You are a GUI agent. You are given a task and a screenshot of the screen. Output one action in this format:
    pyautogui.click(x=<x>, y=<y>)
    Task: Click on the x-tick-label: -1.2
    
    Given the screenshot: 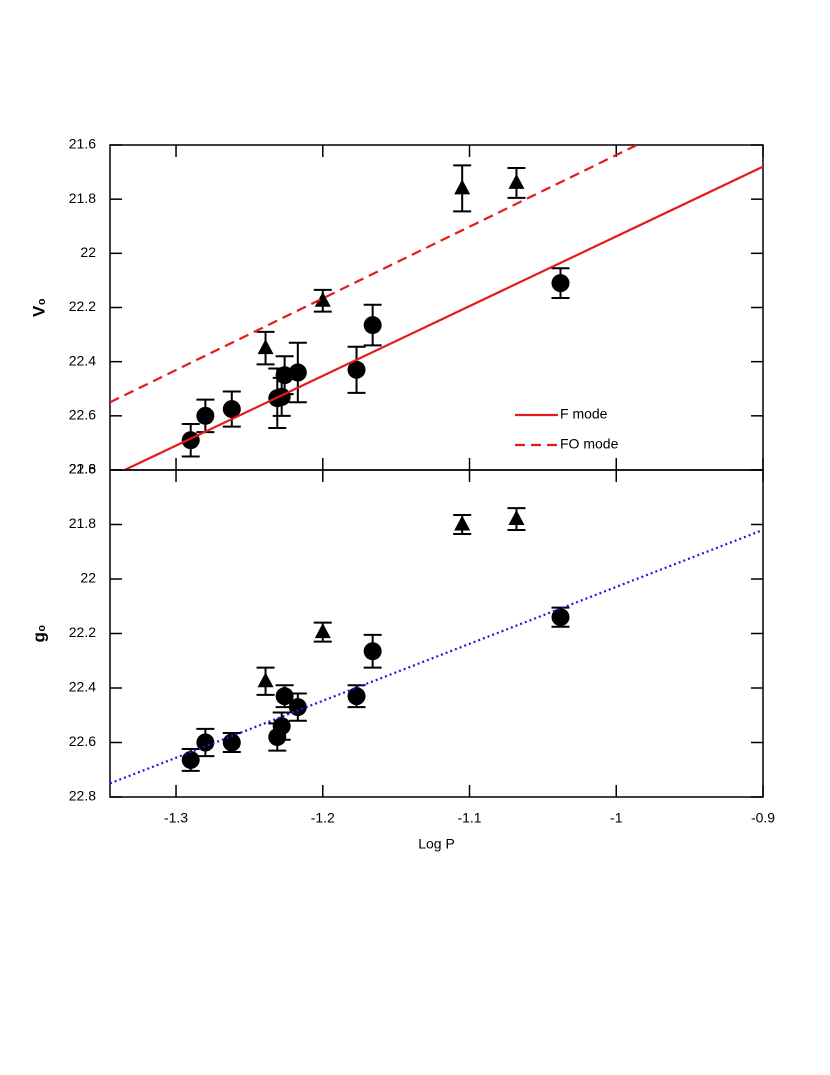 What is the action you would take?
    pyautogui.click(x=323, y=818)
    